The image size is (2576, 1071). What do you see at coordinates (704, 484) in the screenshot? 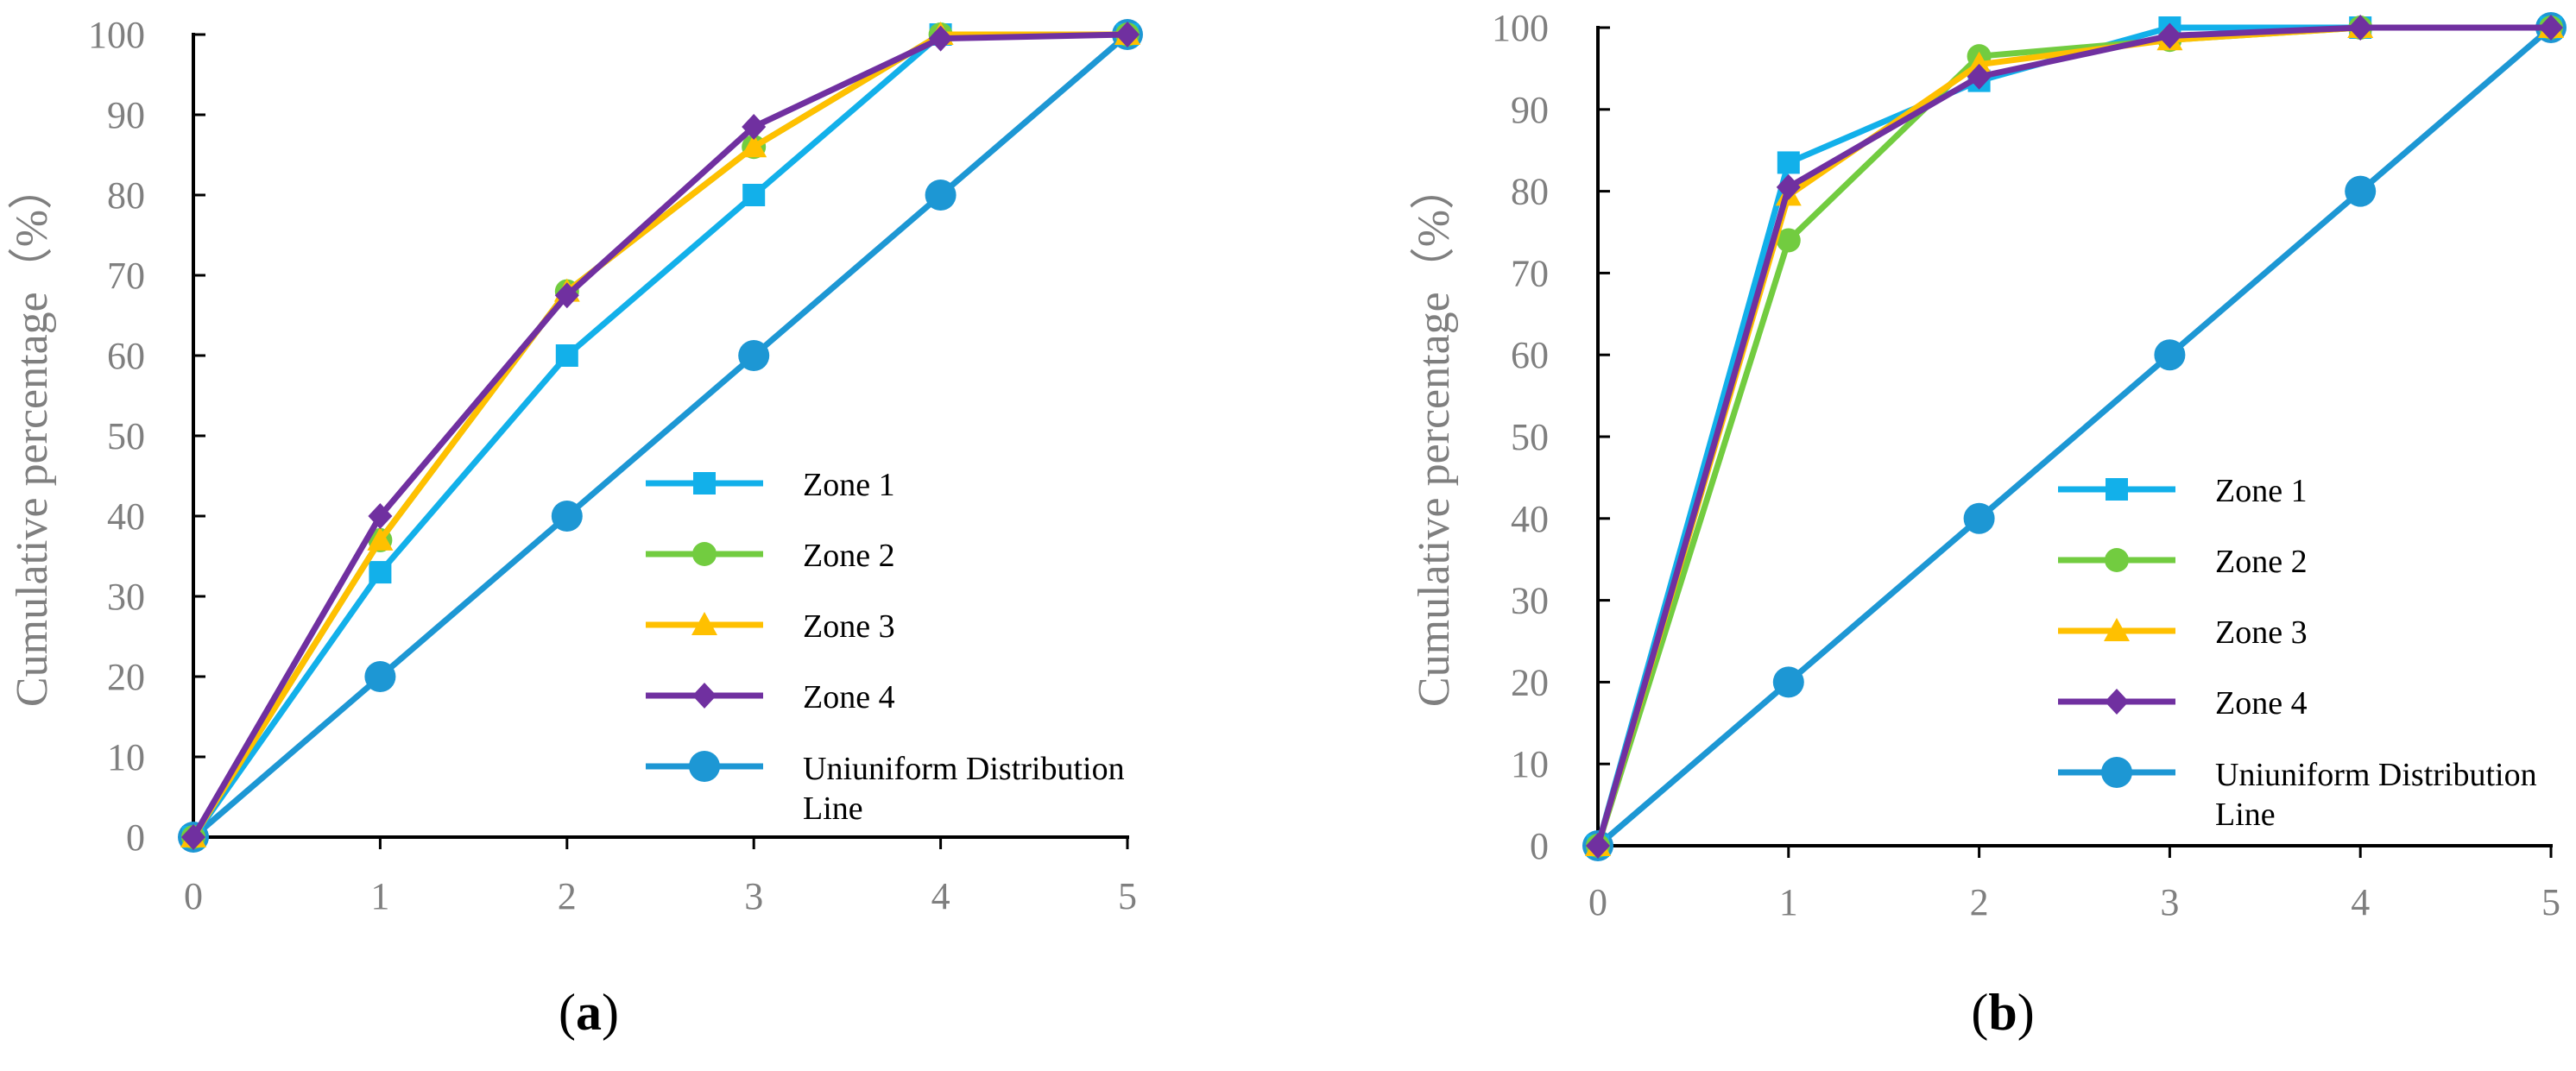
I see `legend-marker-zone1` at bounding box center [704, 484].